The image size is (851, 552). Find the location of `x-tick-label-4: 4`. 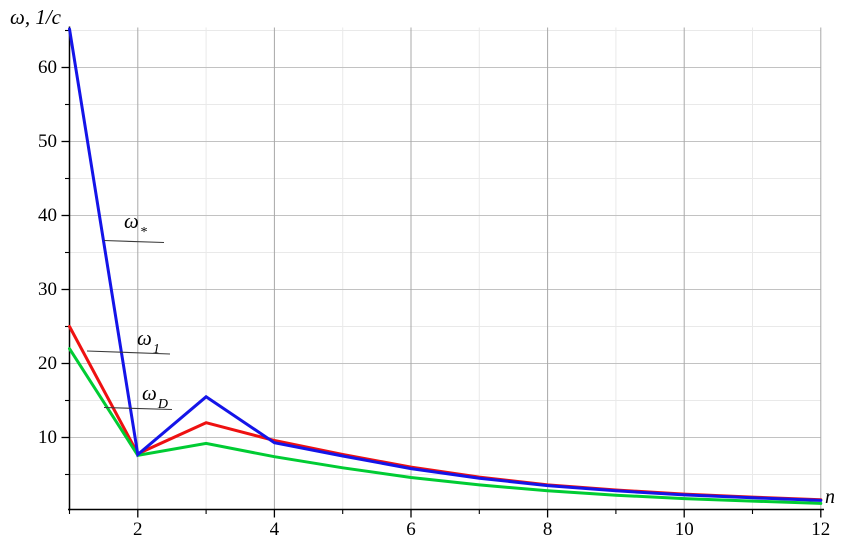

x-tick-label-4: 4 is located at coordinates (274, 529).